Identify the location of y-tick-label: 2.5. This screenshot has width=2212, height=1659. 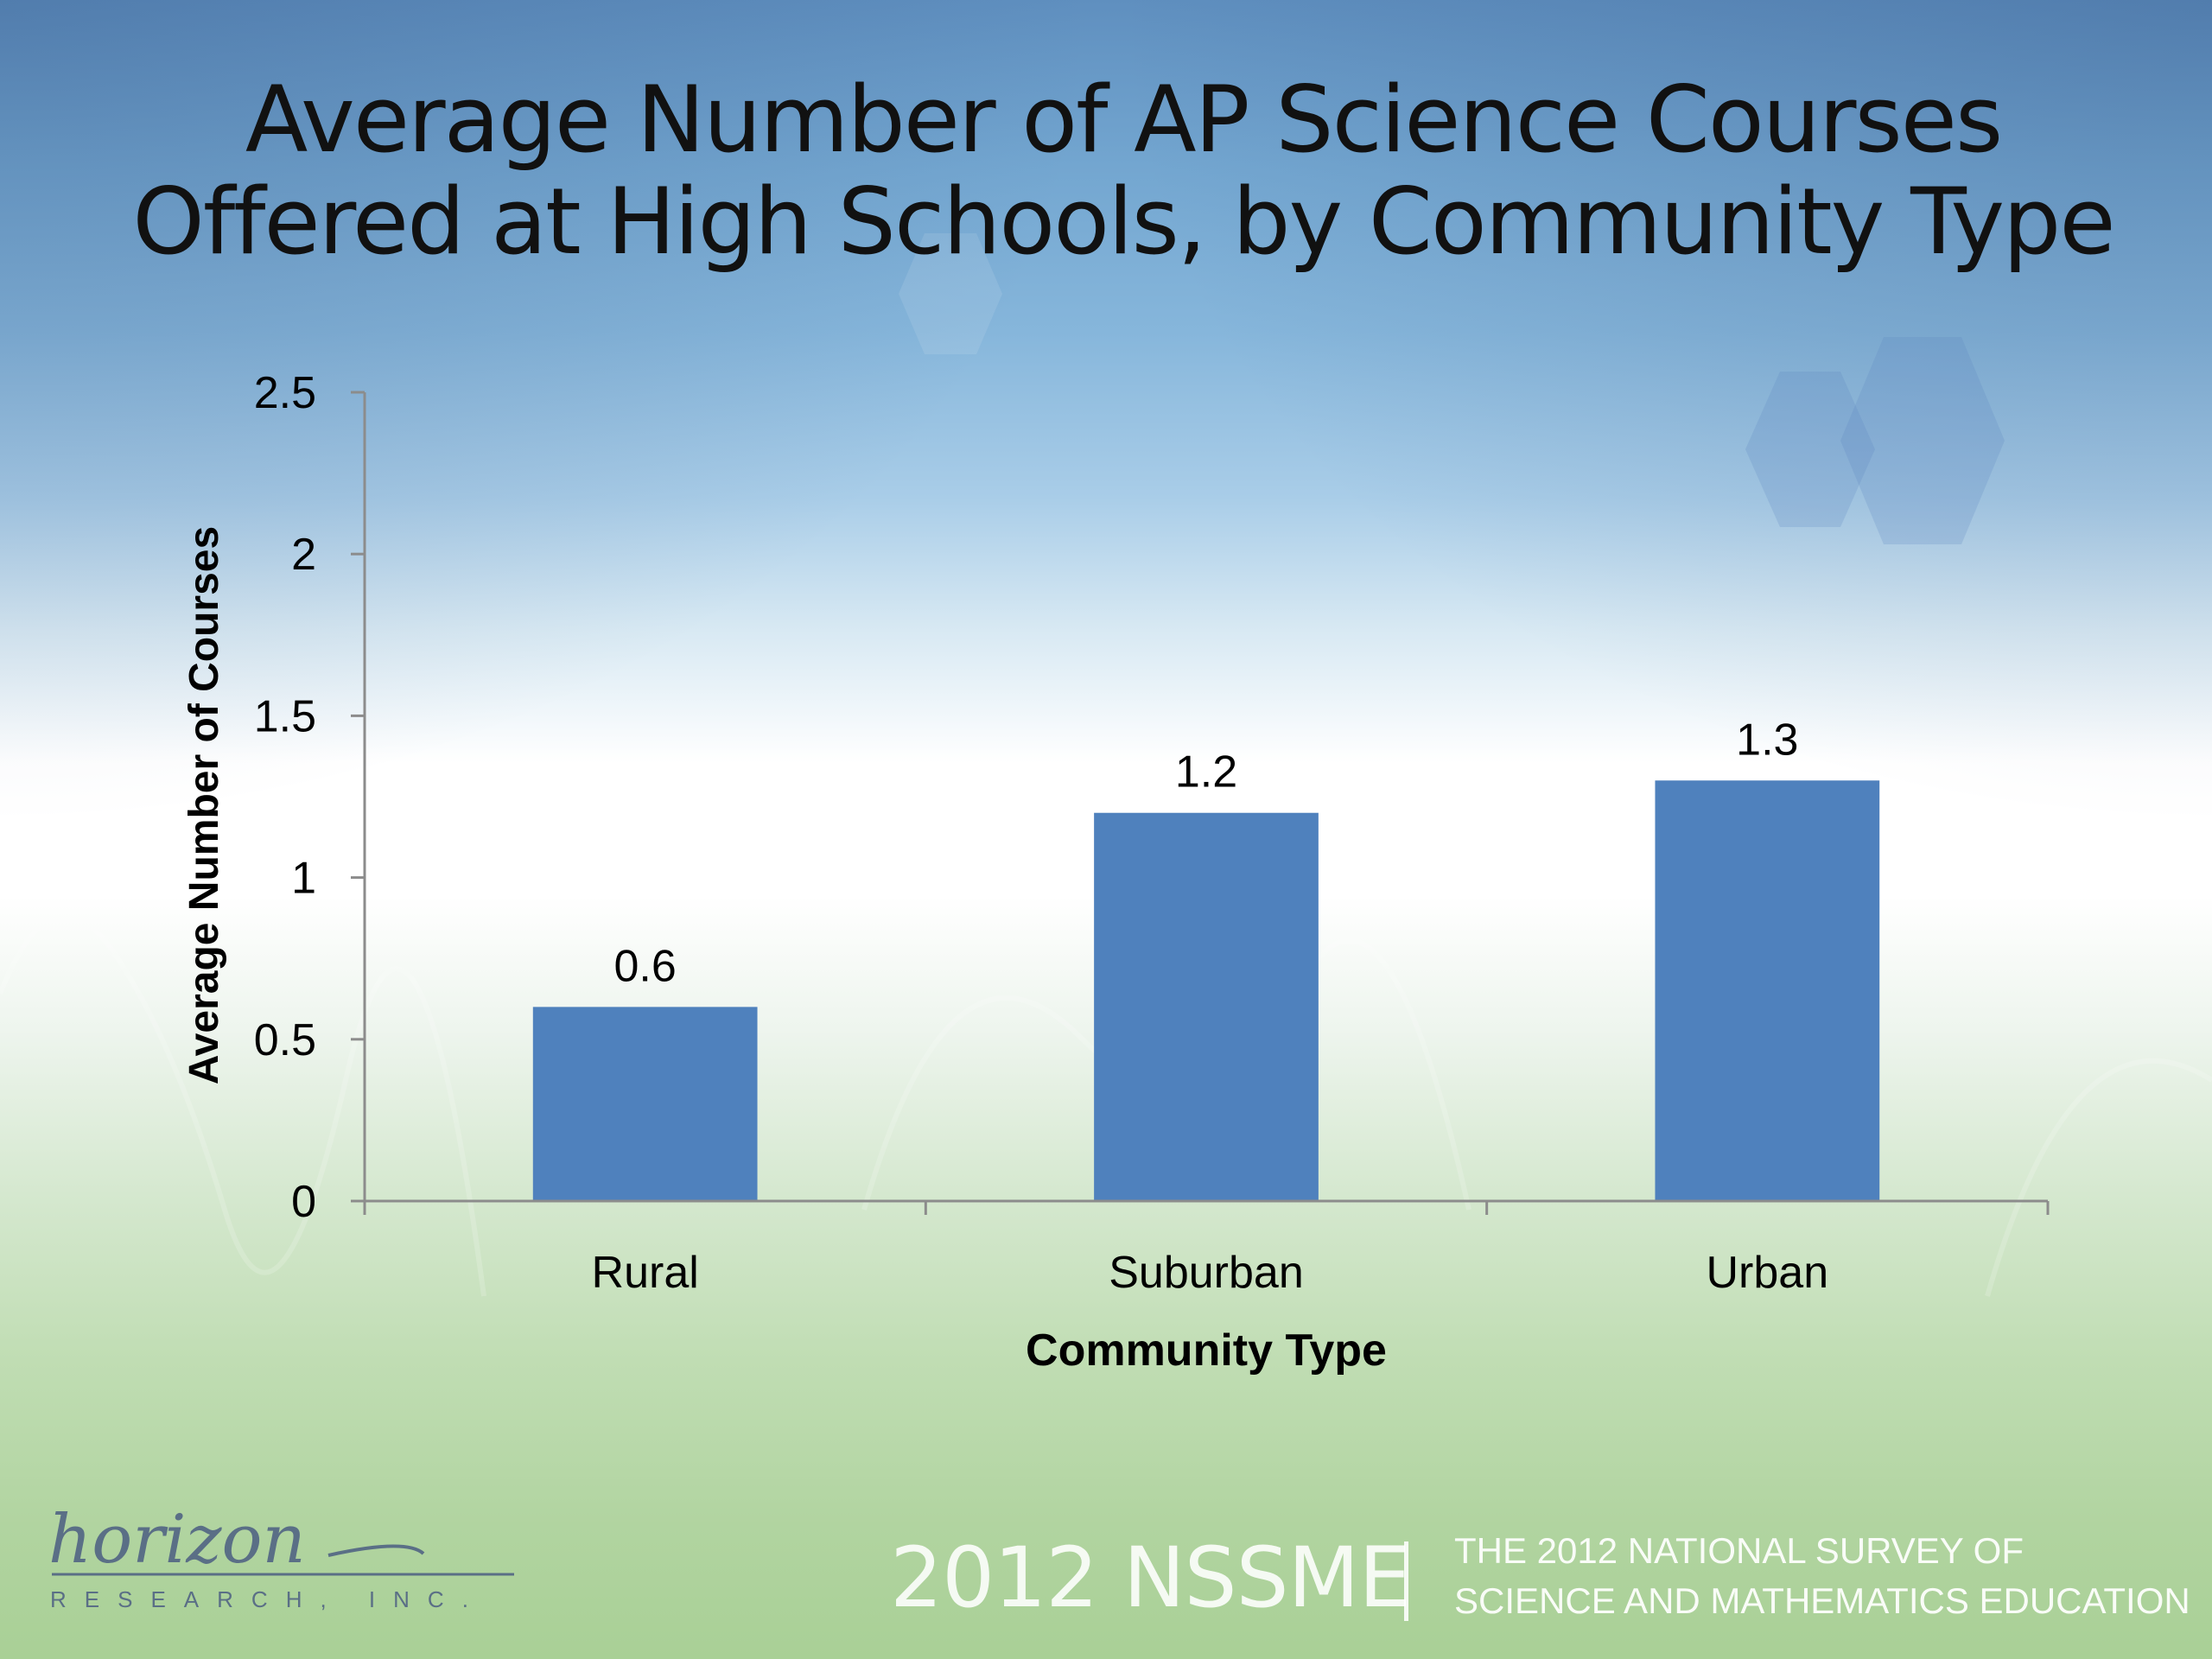
(285, 393).